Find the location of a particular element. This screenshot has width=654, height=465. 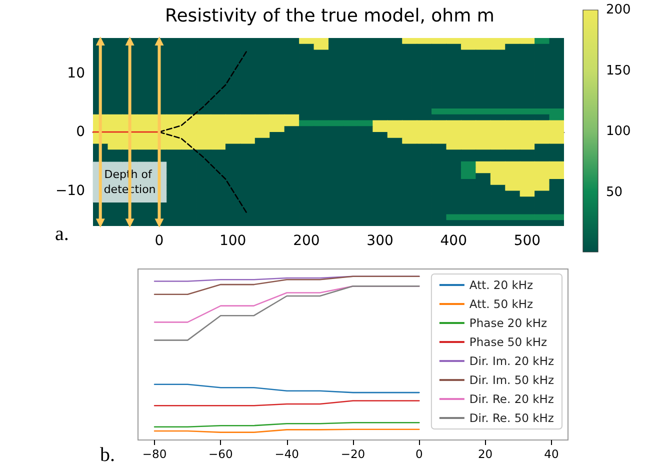

color-bar-label: 200 is located at coordinates (618, 10).